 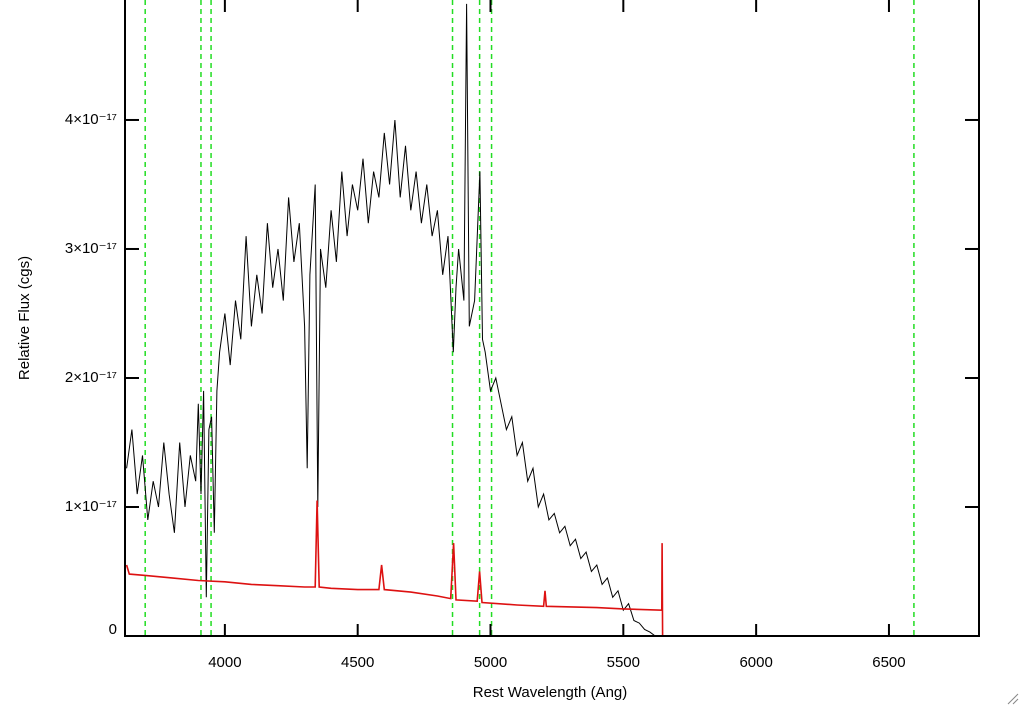 What do you see at coordinates (91, 377) in the screenshot?
I see `y-tick-label: 2×10⁻¹⁷` at bounding box center [91, 377].